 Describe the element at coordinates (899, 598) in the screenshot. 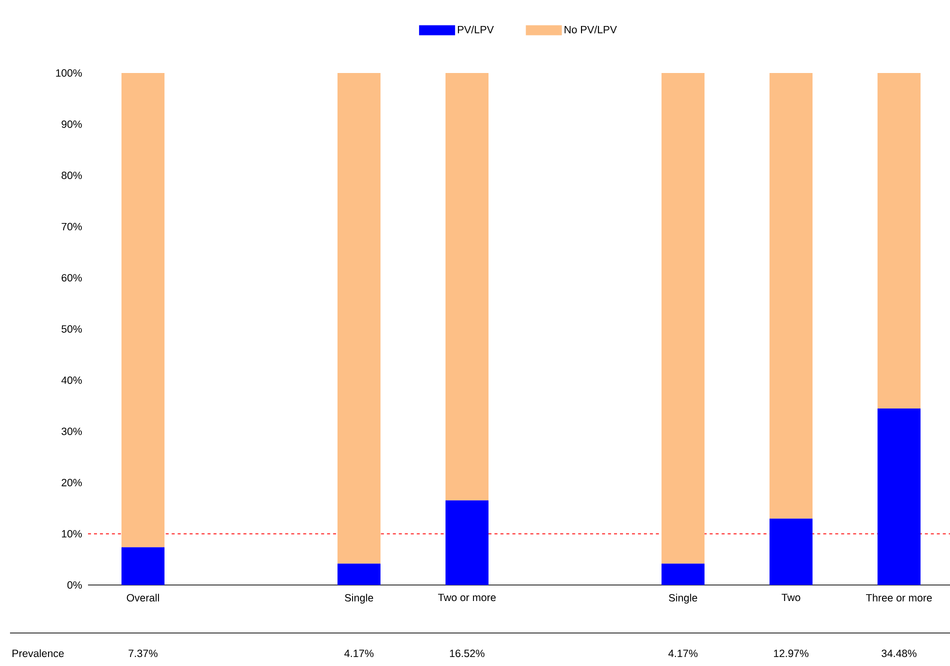

I see `x-tick-label: Three or more` at that location.